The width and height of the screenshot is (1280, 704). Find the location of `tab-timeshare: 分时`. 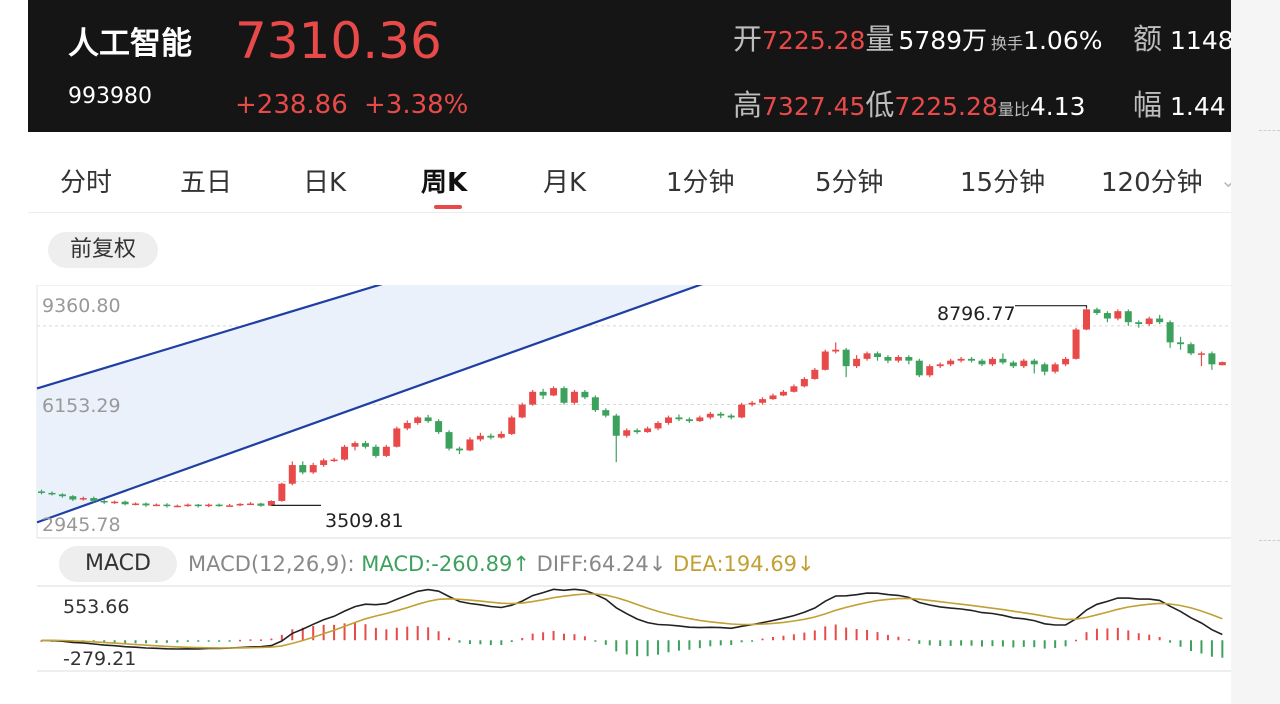

tab-timeshare: 分时 is located at coordinates (86, 183).